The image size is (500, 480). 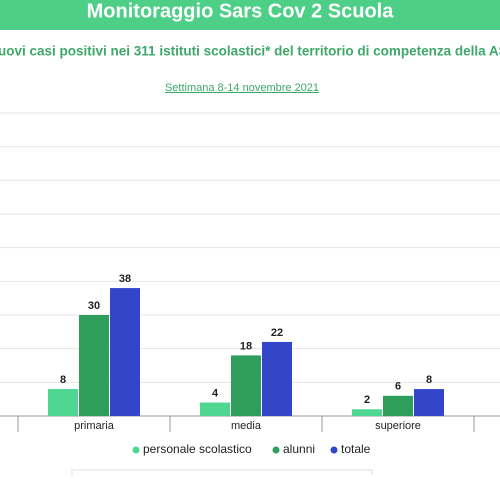 I want to click on value-label: 2, so click(x=367, y=400).